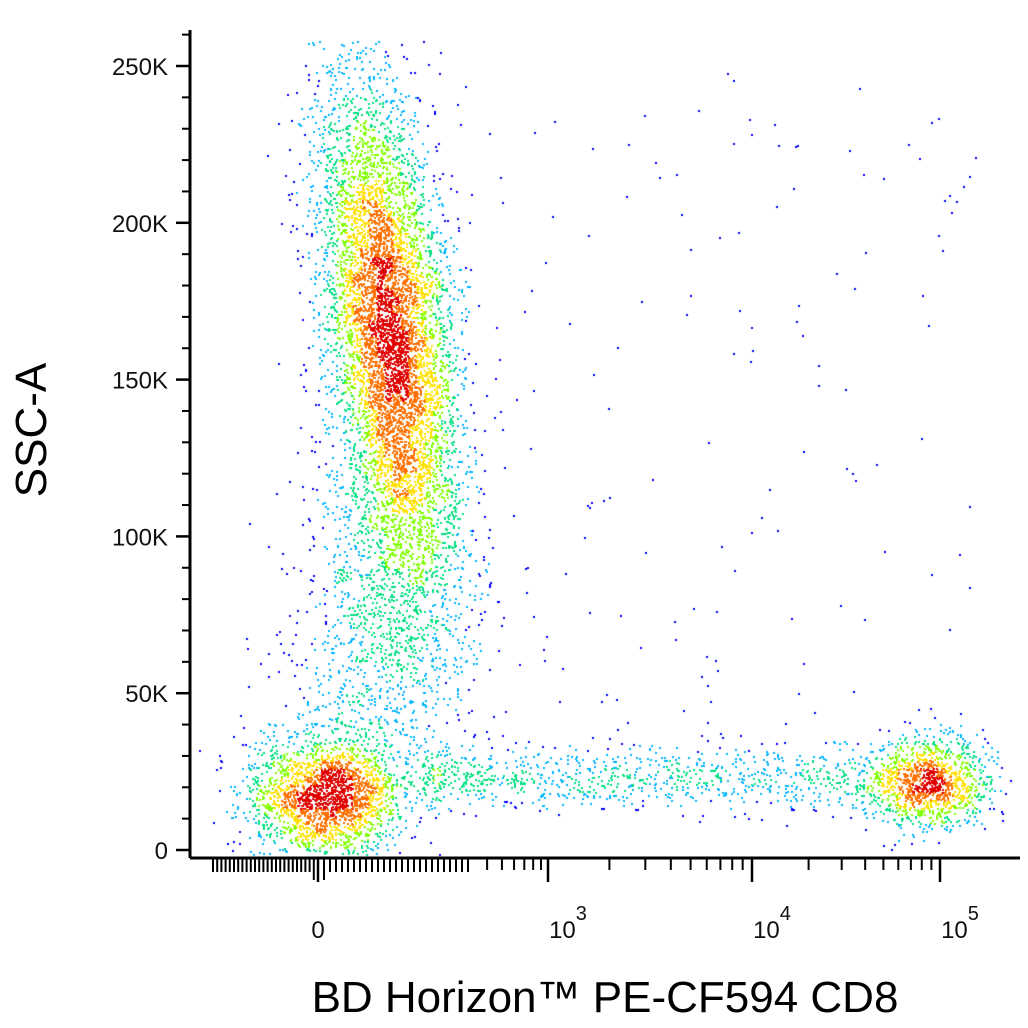 The image size is (1028, 1028). What do you see at coordinates (161, 851) in the screenshot?
I see `y-tick-label: 0` at bounding box center [161, 851].